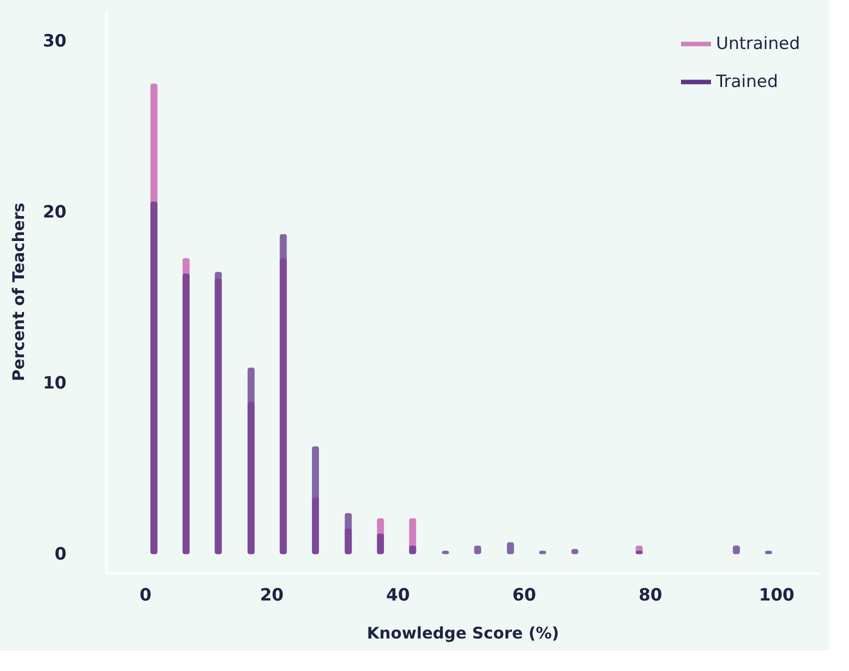  Describe the element at coordinates (463, 633) in the screenshot. I see `x-axis-title: Knowledge Score (%)` at that location.